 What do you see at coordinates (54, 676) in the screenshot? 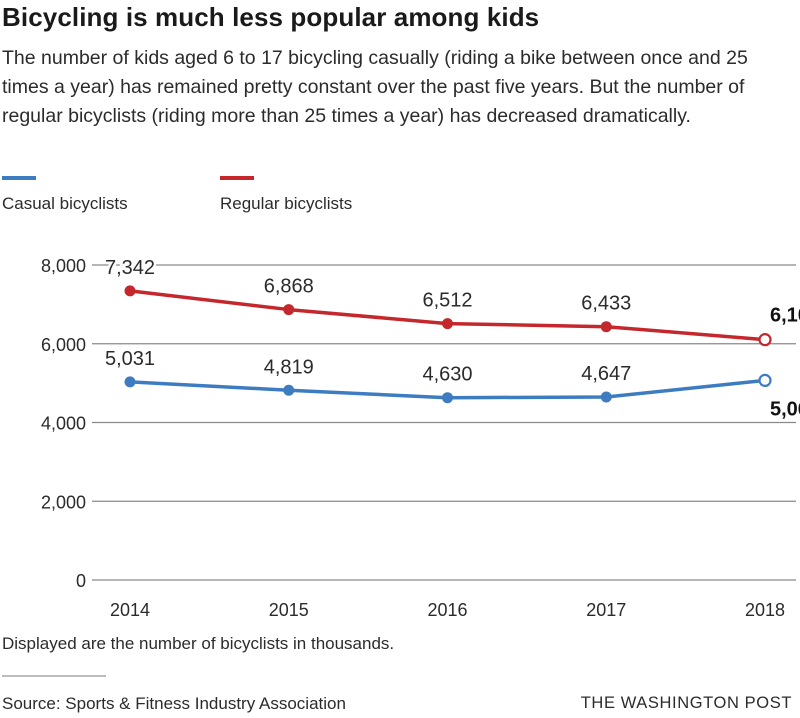
I see `footer-divider` at bounding box center [54, 676].